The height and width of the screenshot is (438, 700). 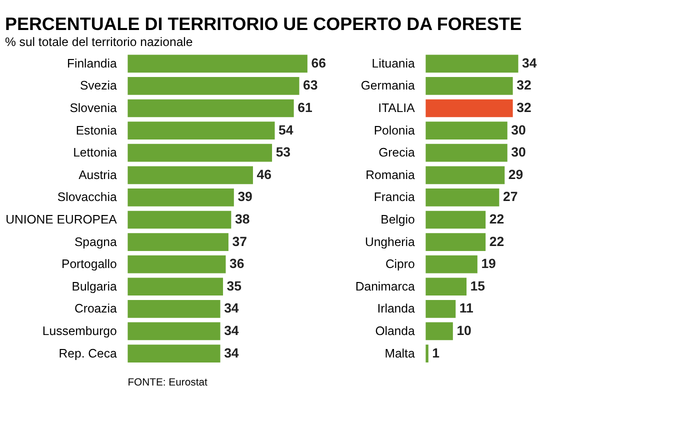 What do you see at coordinates (87, 197) in the screenshot?
I see `y-tick-label: Slovacchia` at bounding box center [87, 197].